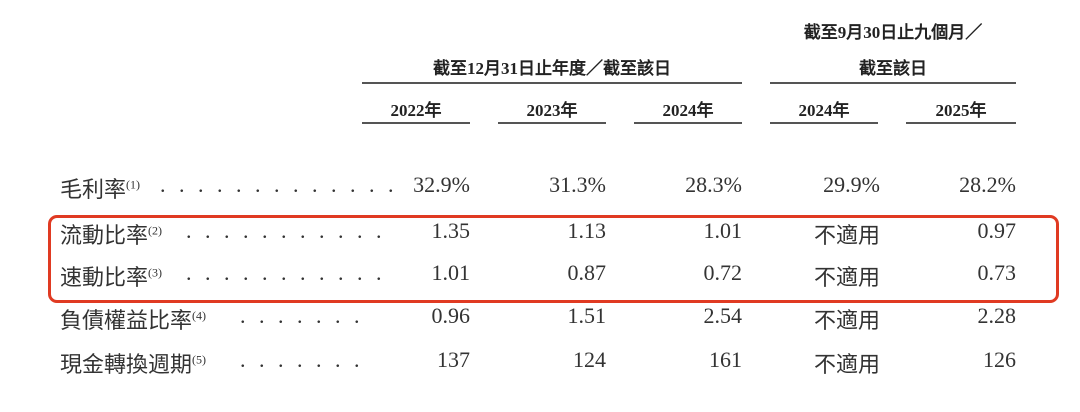 This screenshot has width=1080, height=412. I want to click on cell-value: 1.51, so click(587, 315).